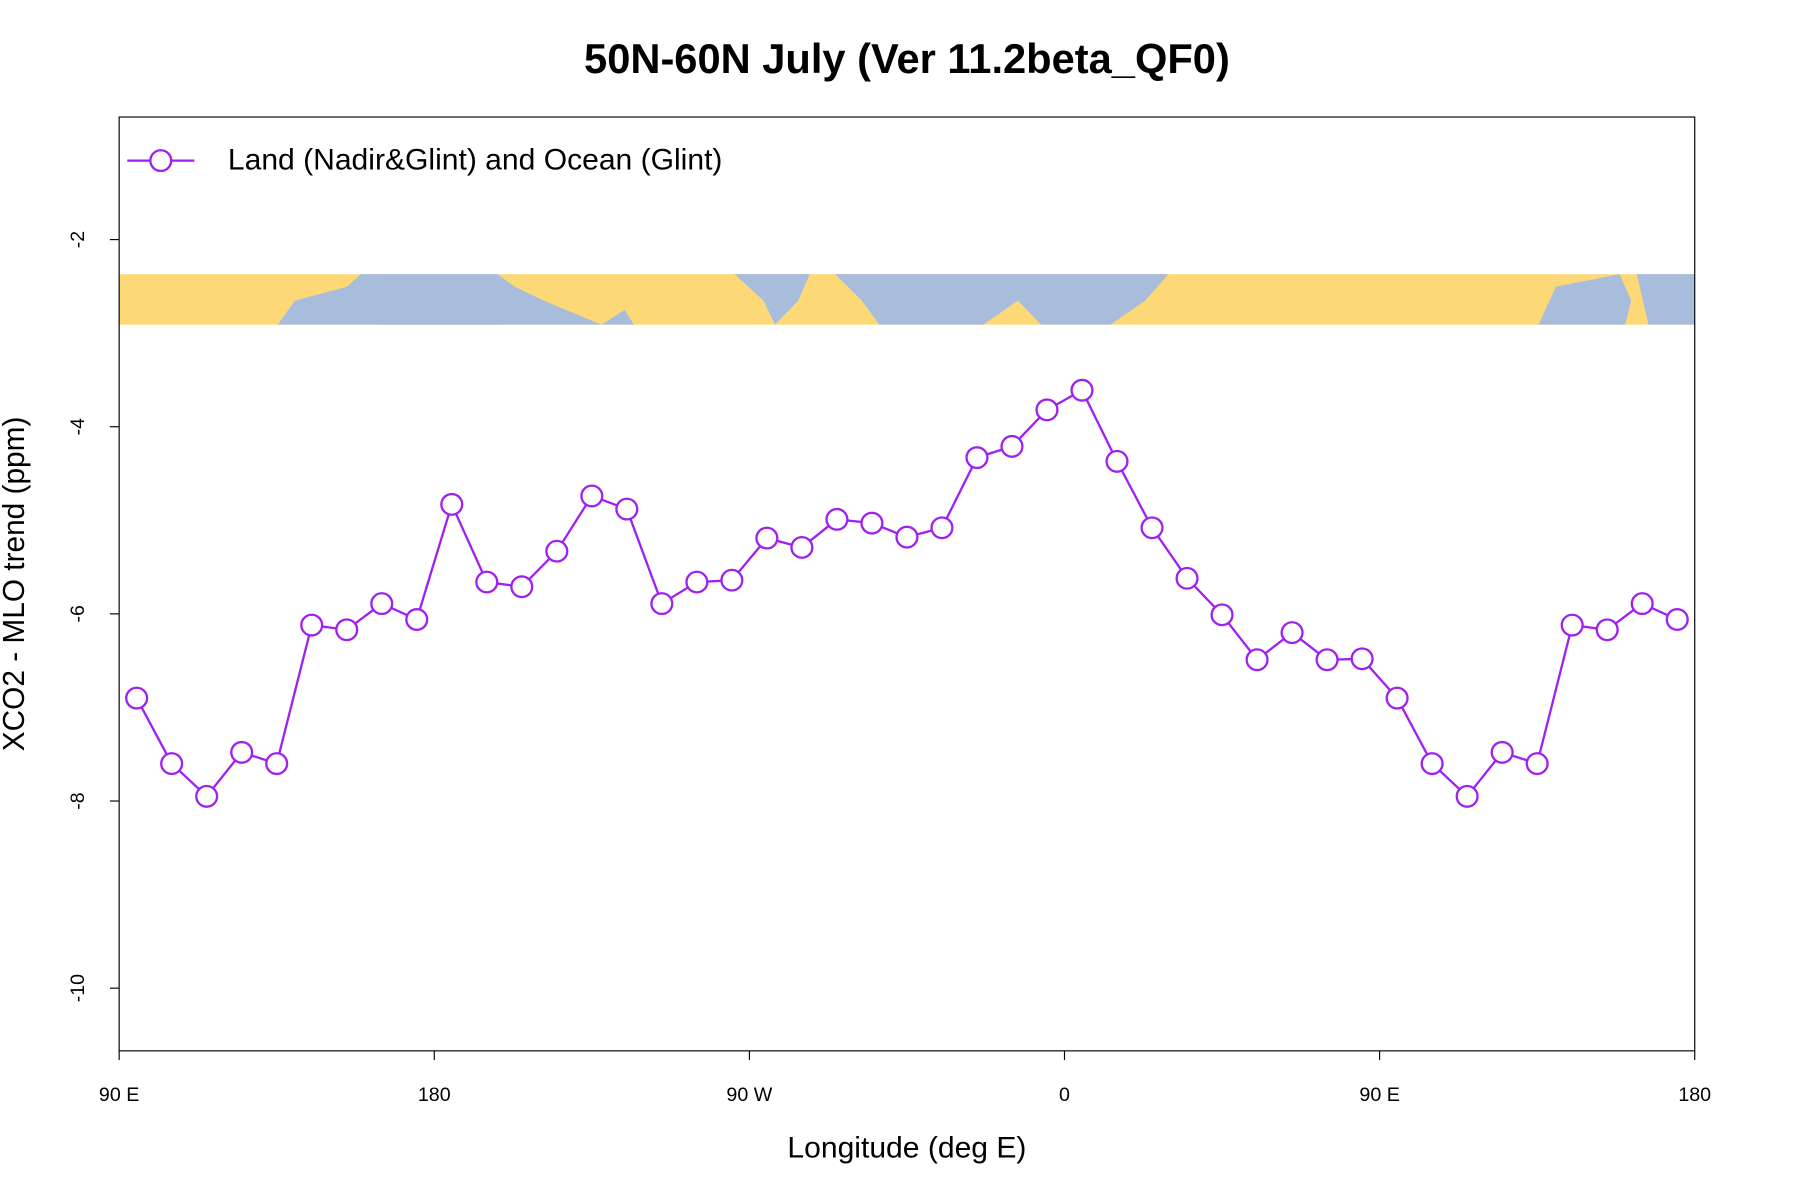 The height and width of the screenshot is (1200, 1800). Describe the element at coordinates (475, 160) in the screenshot. I see `legend-label: Land (Nadir&Glint) and Ocean (Glint)` at that location.